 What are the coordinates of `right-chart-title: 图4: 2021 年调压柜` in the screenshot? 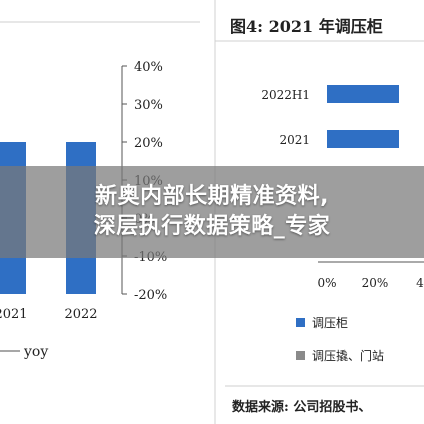 It's located at (306, 26).